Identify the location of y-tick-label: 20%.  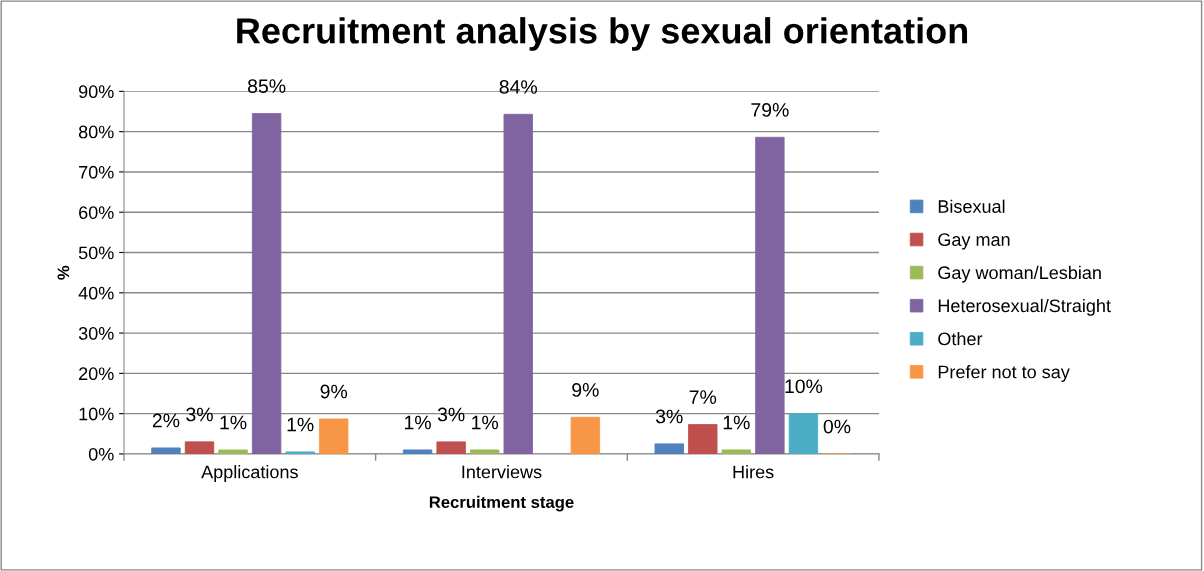
(96, 374).